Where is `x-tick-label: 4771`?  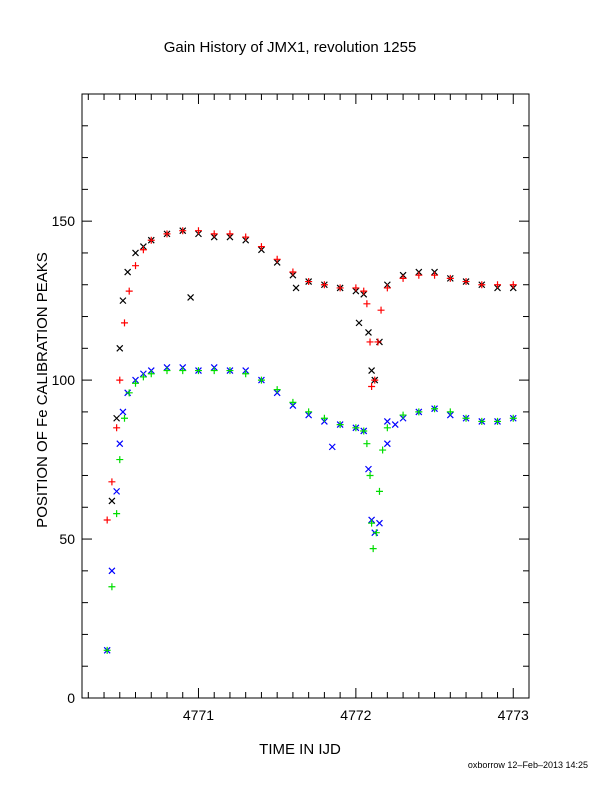 x-tick-label: 4771 is located at coordinates (198, 715).